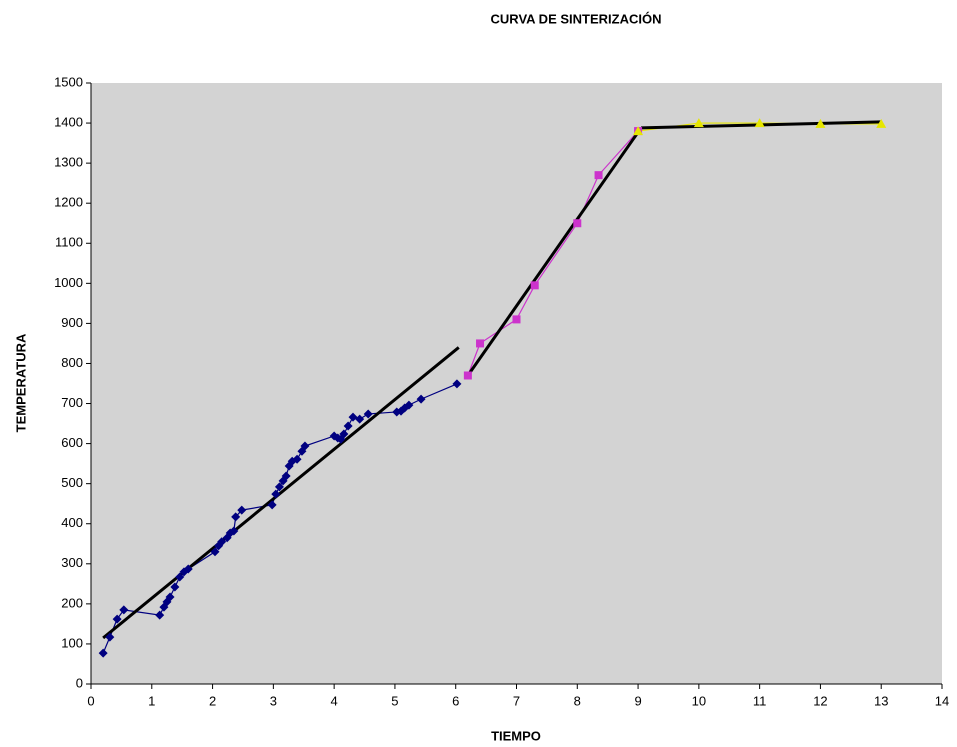 This screenshot has width=957, height=747. Describe the element at coordinates (72, 602) in the screenshot. I see `y-tick-label: 200` at that location.